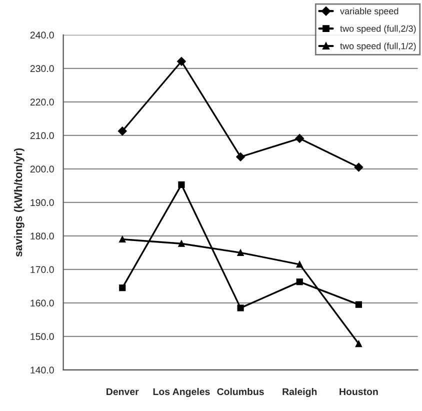 This screenshot has width=422, height=411. I want to click on y-tick-label: 180.0, so click(42, 236).